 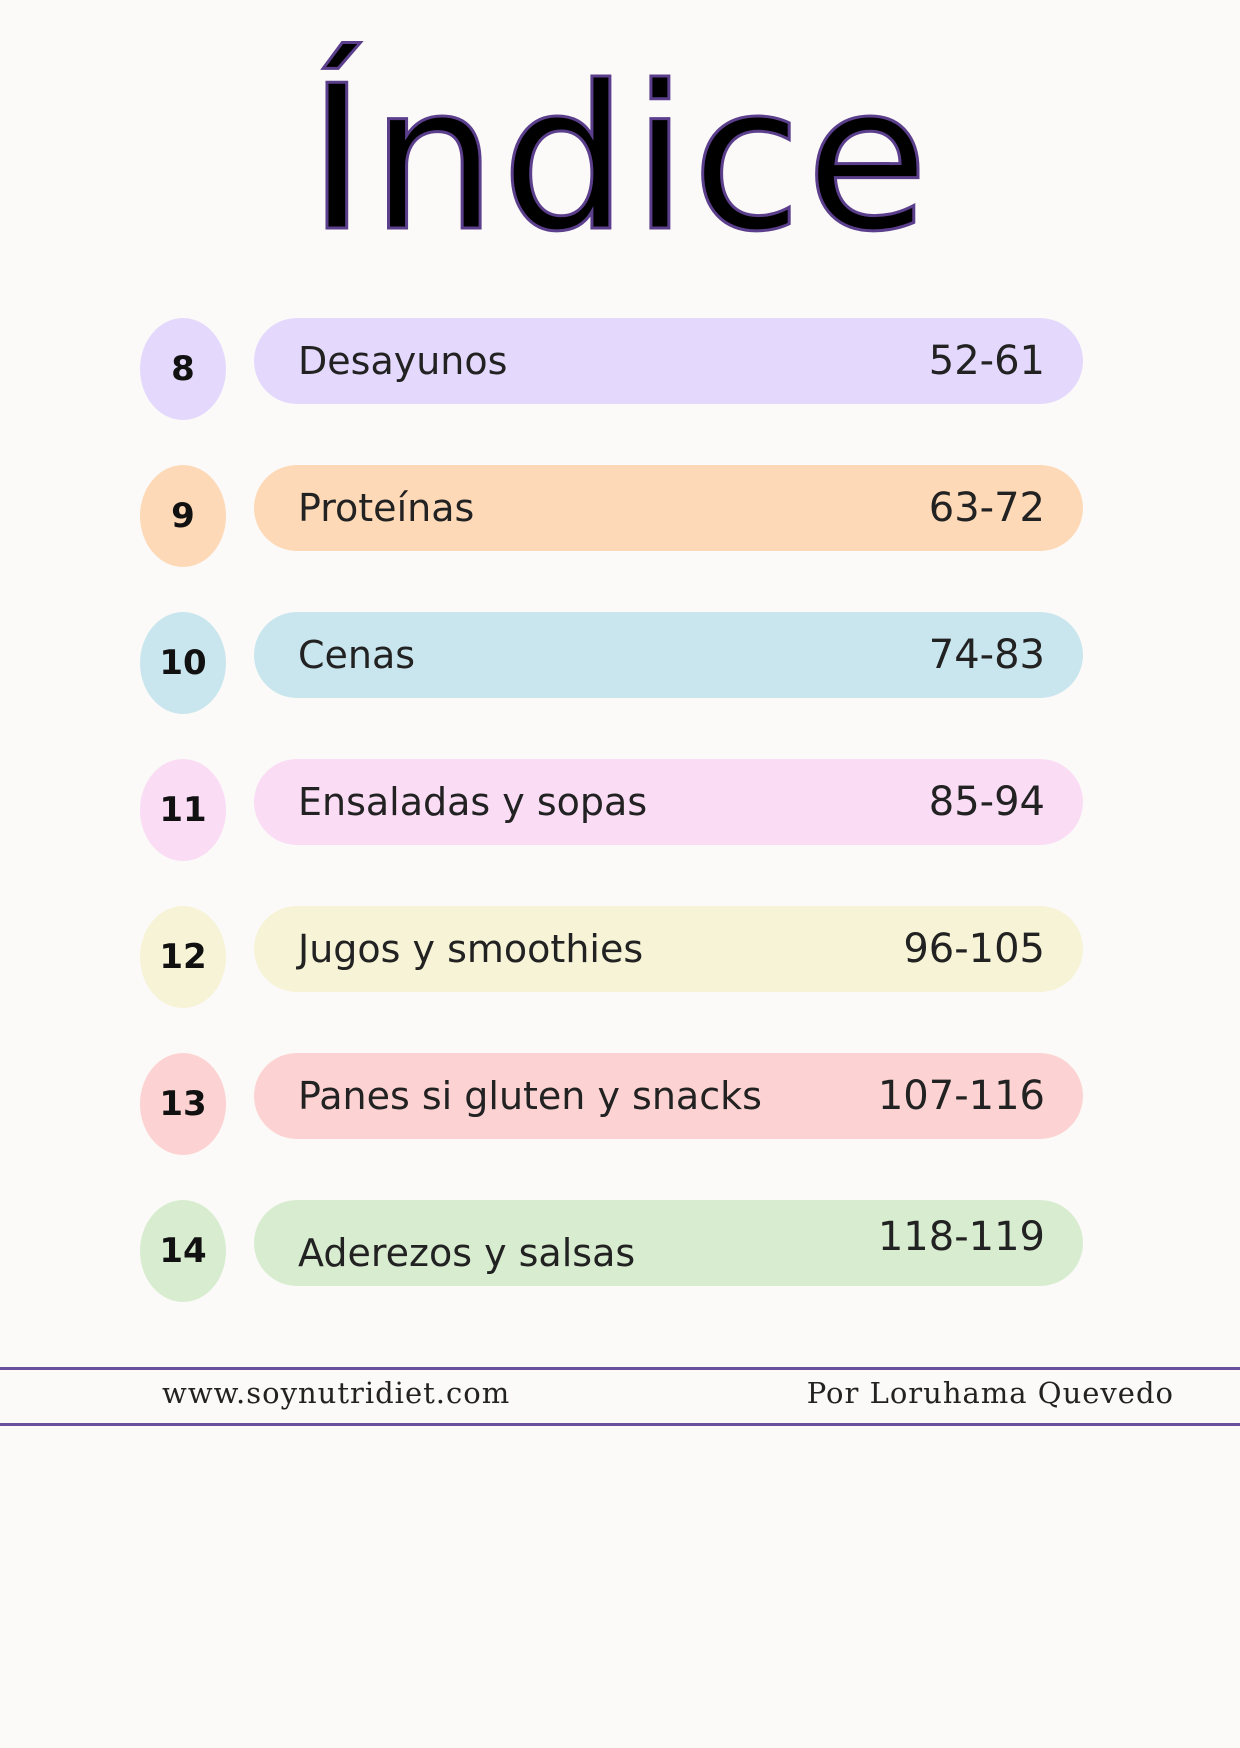 I want to click on chapter-number-badge: 11, so click(x=183, y=810).